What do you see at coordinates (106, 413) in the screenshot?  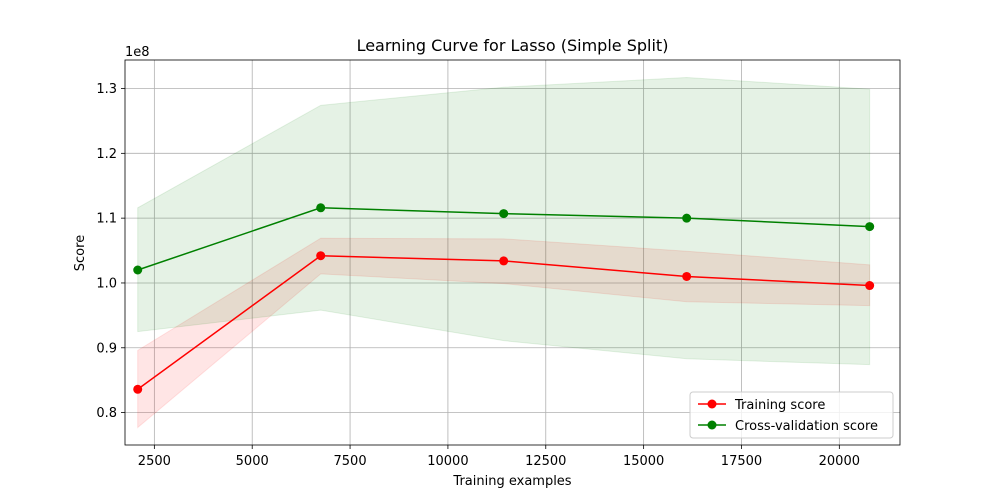 I see `y-tick-label: 0.8` at bounding box center [106, 413].